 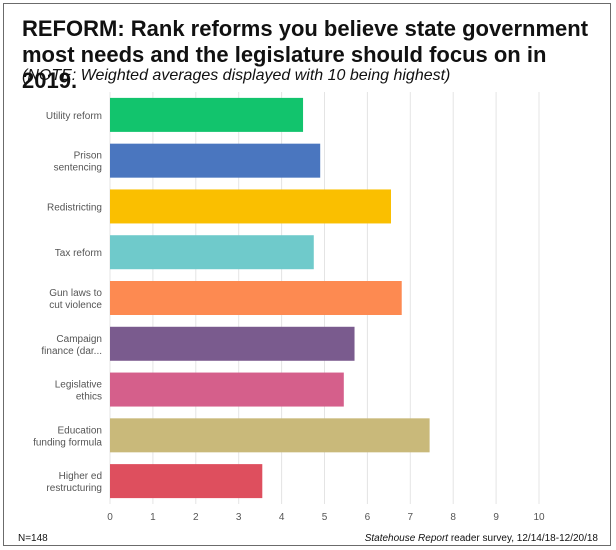 I want to click on category-label: sentencing, so click(x=78, y=168).